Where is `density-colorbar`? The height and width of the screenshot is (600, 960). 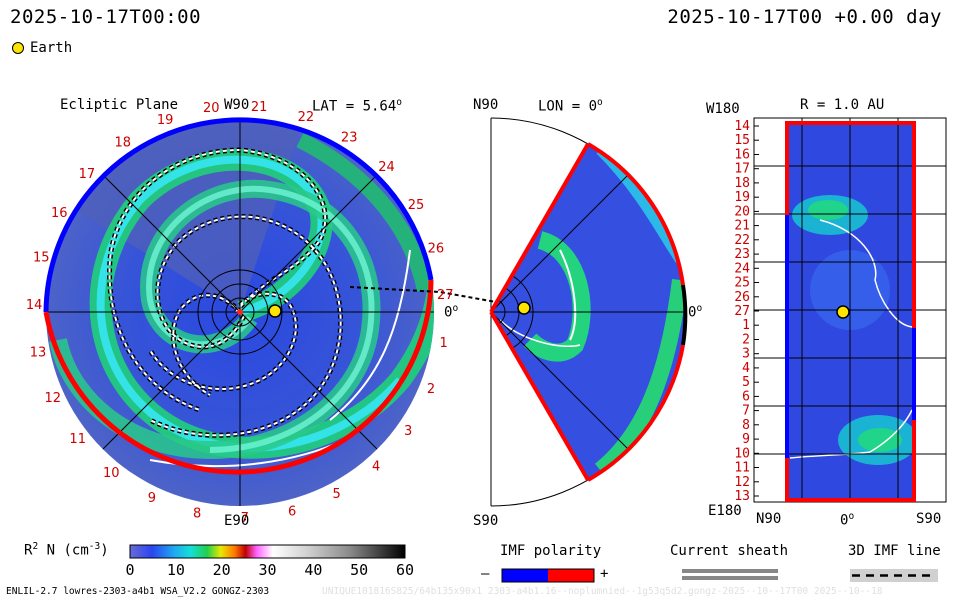 density-colorbar is located at coordinates (267, 551).